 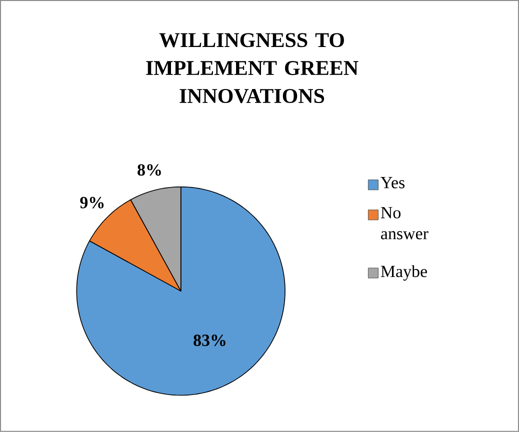 What do you see at coordinates (392, 182) in the screenshot?
I see `legend-label: Yes` at bounding box center [392, 182].